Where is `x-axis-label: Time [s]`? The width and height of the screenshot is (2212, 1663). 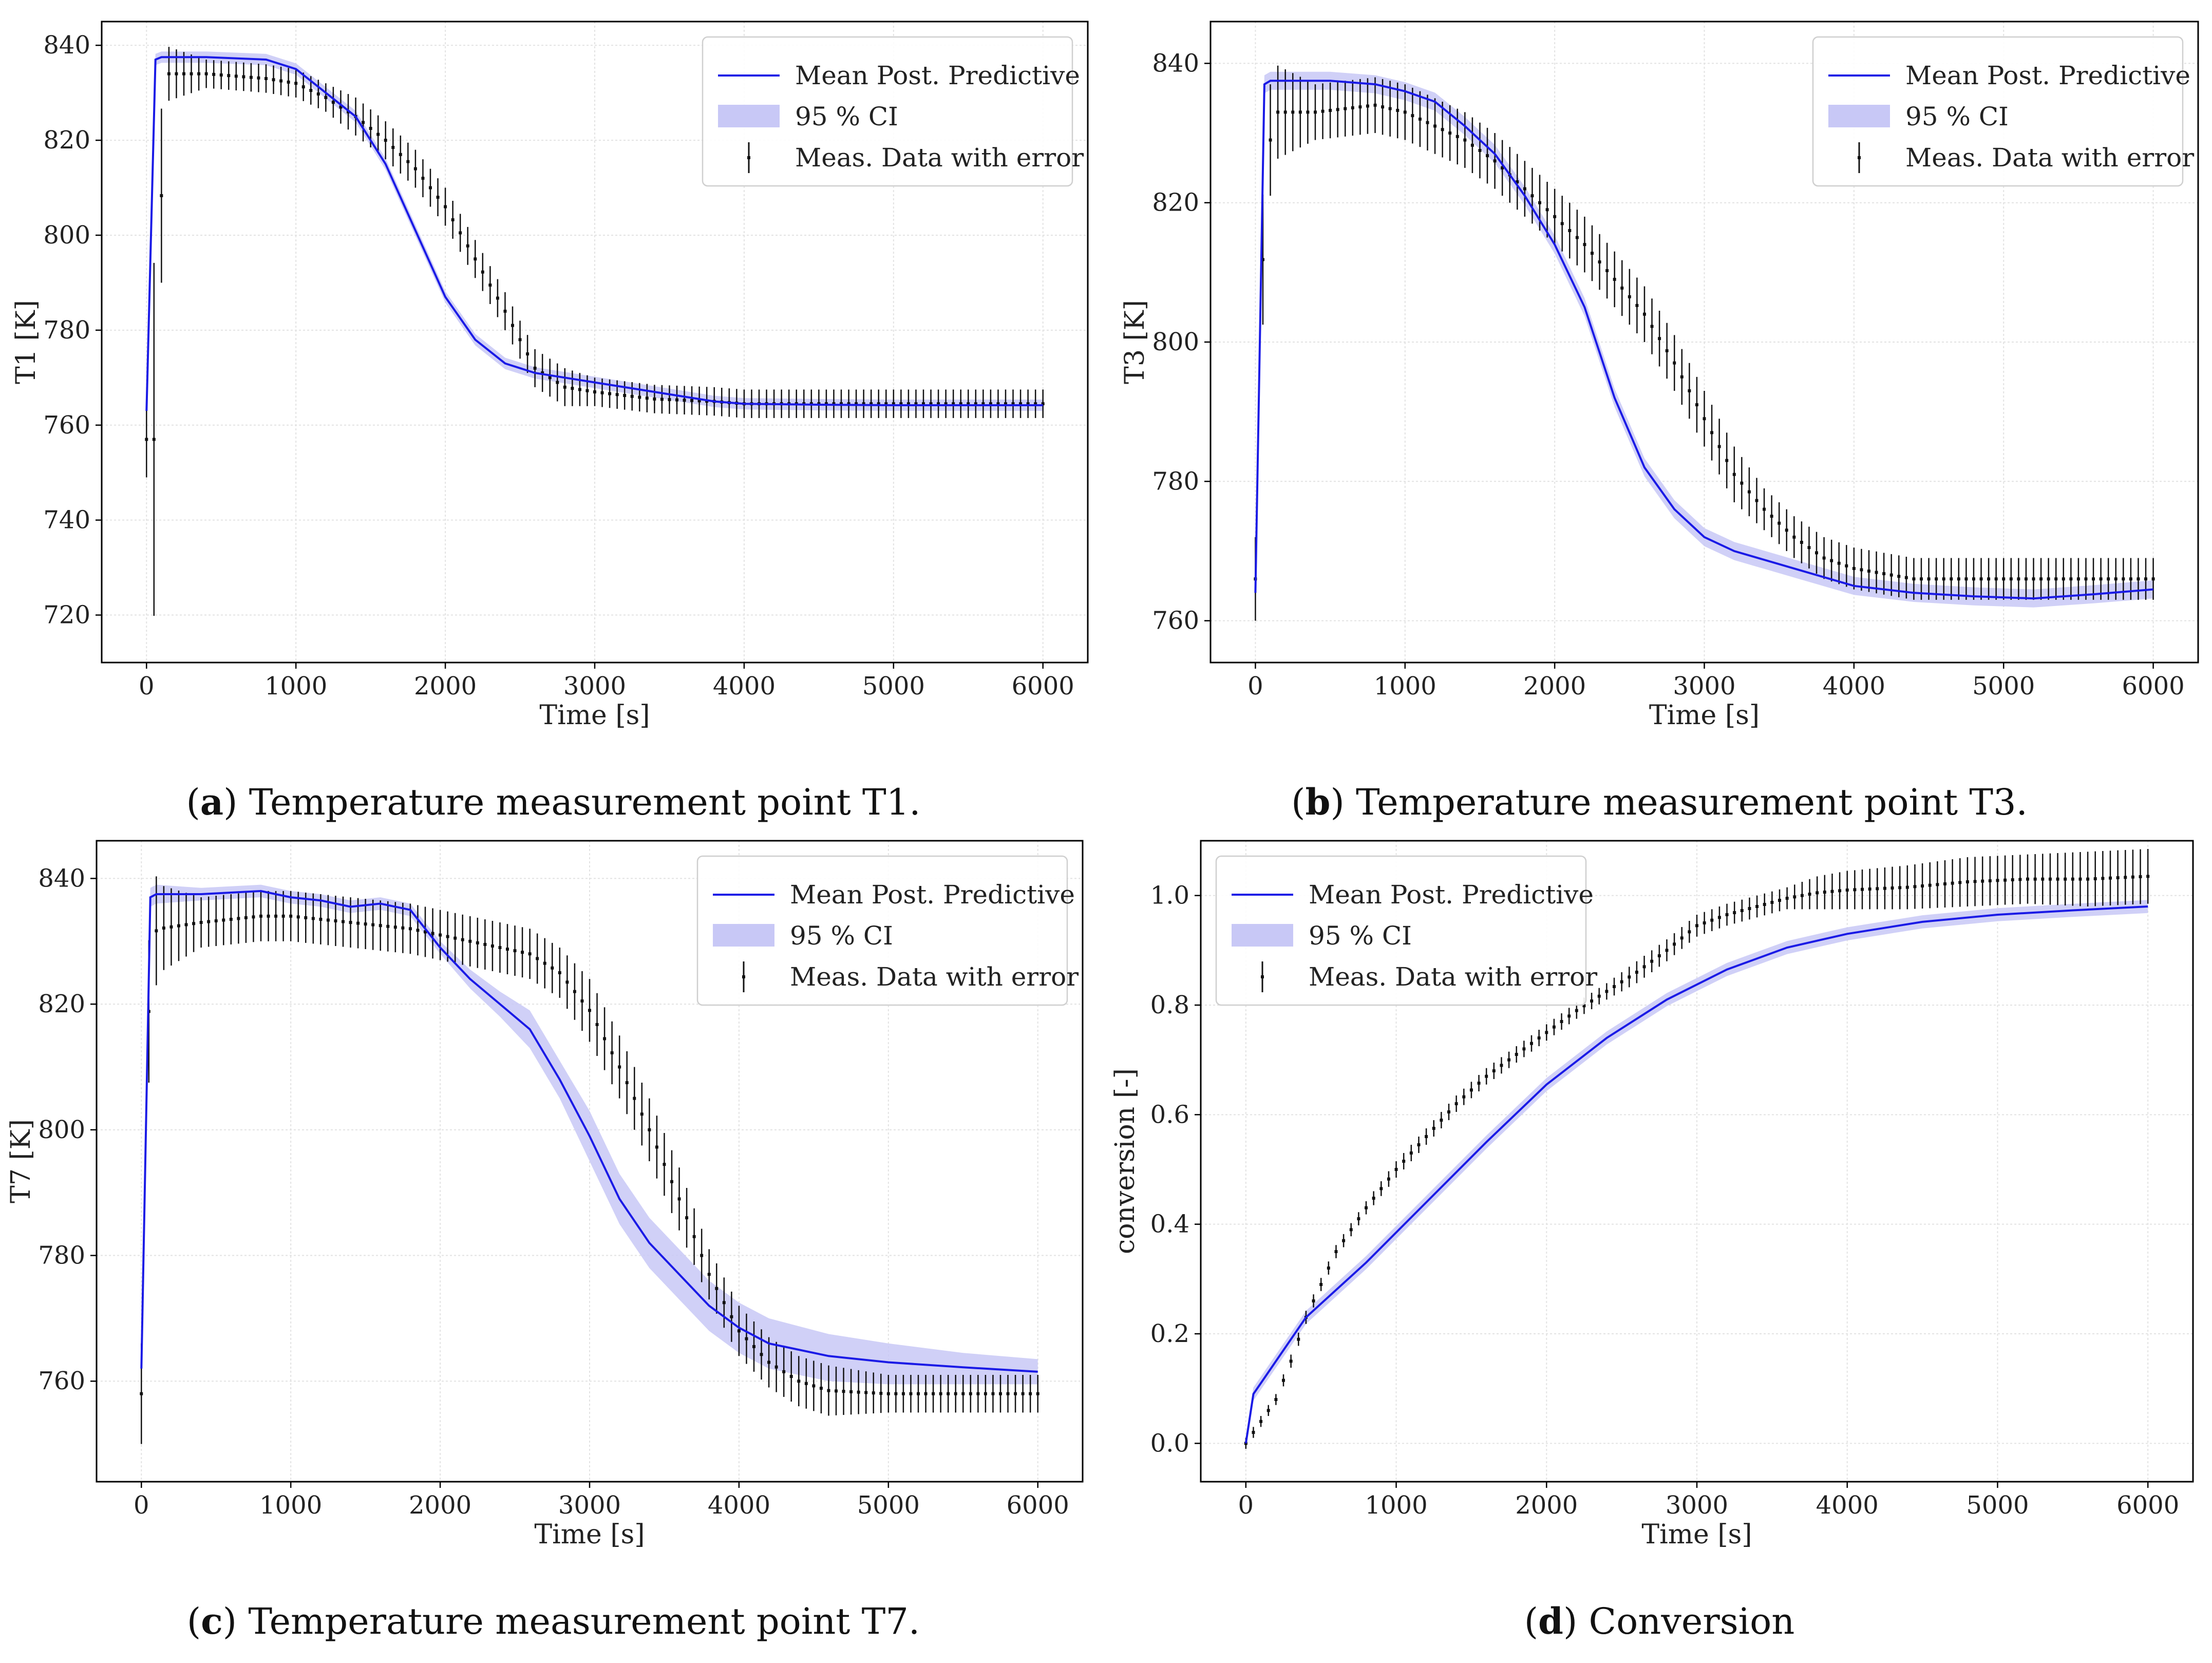
x-axis-label: Time [s] is located at coordinates (1704, 715).